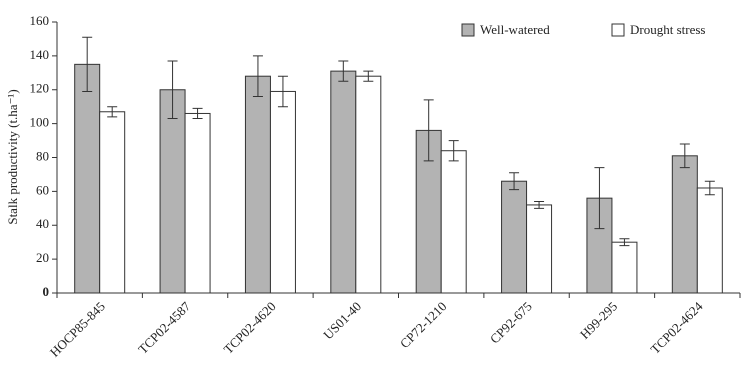 The height and width of the screenshot is (368, 745). I want to click on legend-label: Drought stress, so click(667, 29).